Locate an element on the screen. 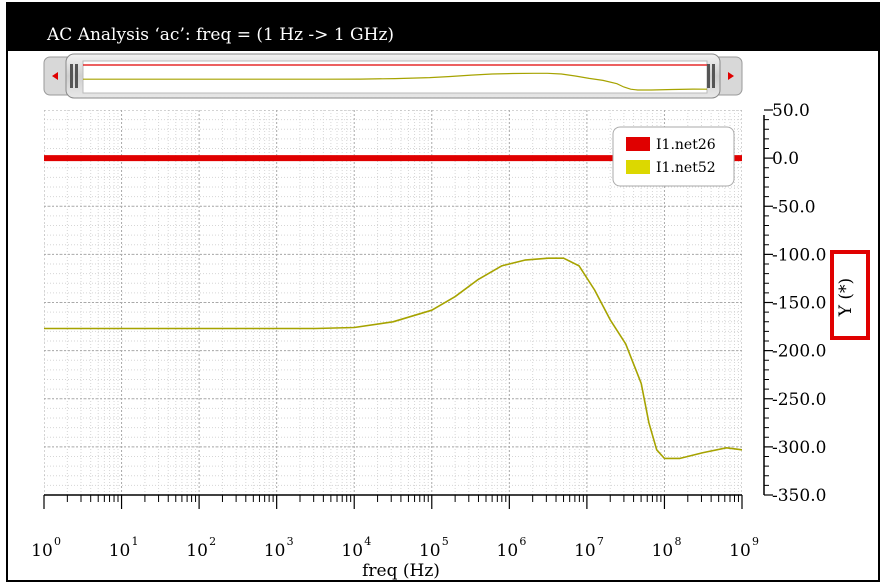 The image size is (886, 586). y-axis-label: Y (*) is located at coordinates (846, 297).